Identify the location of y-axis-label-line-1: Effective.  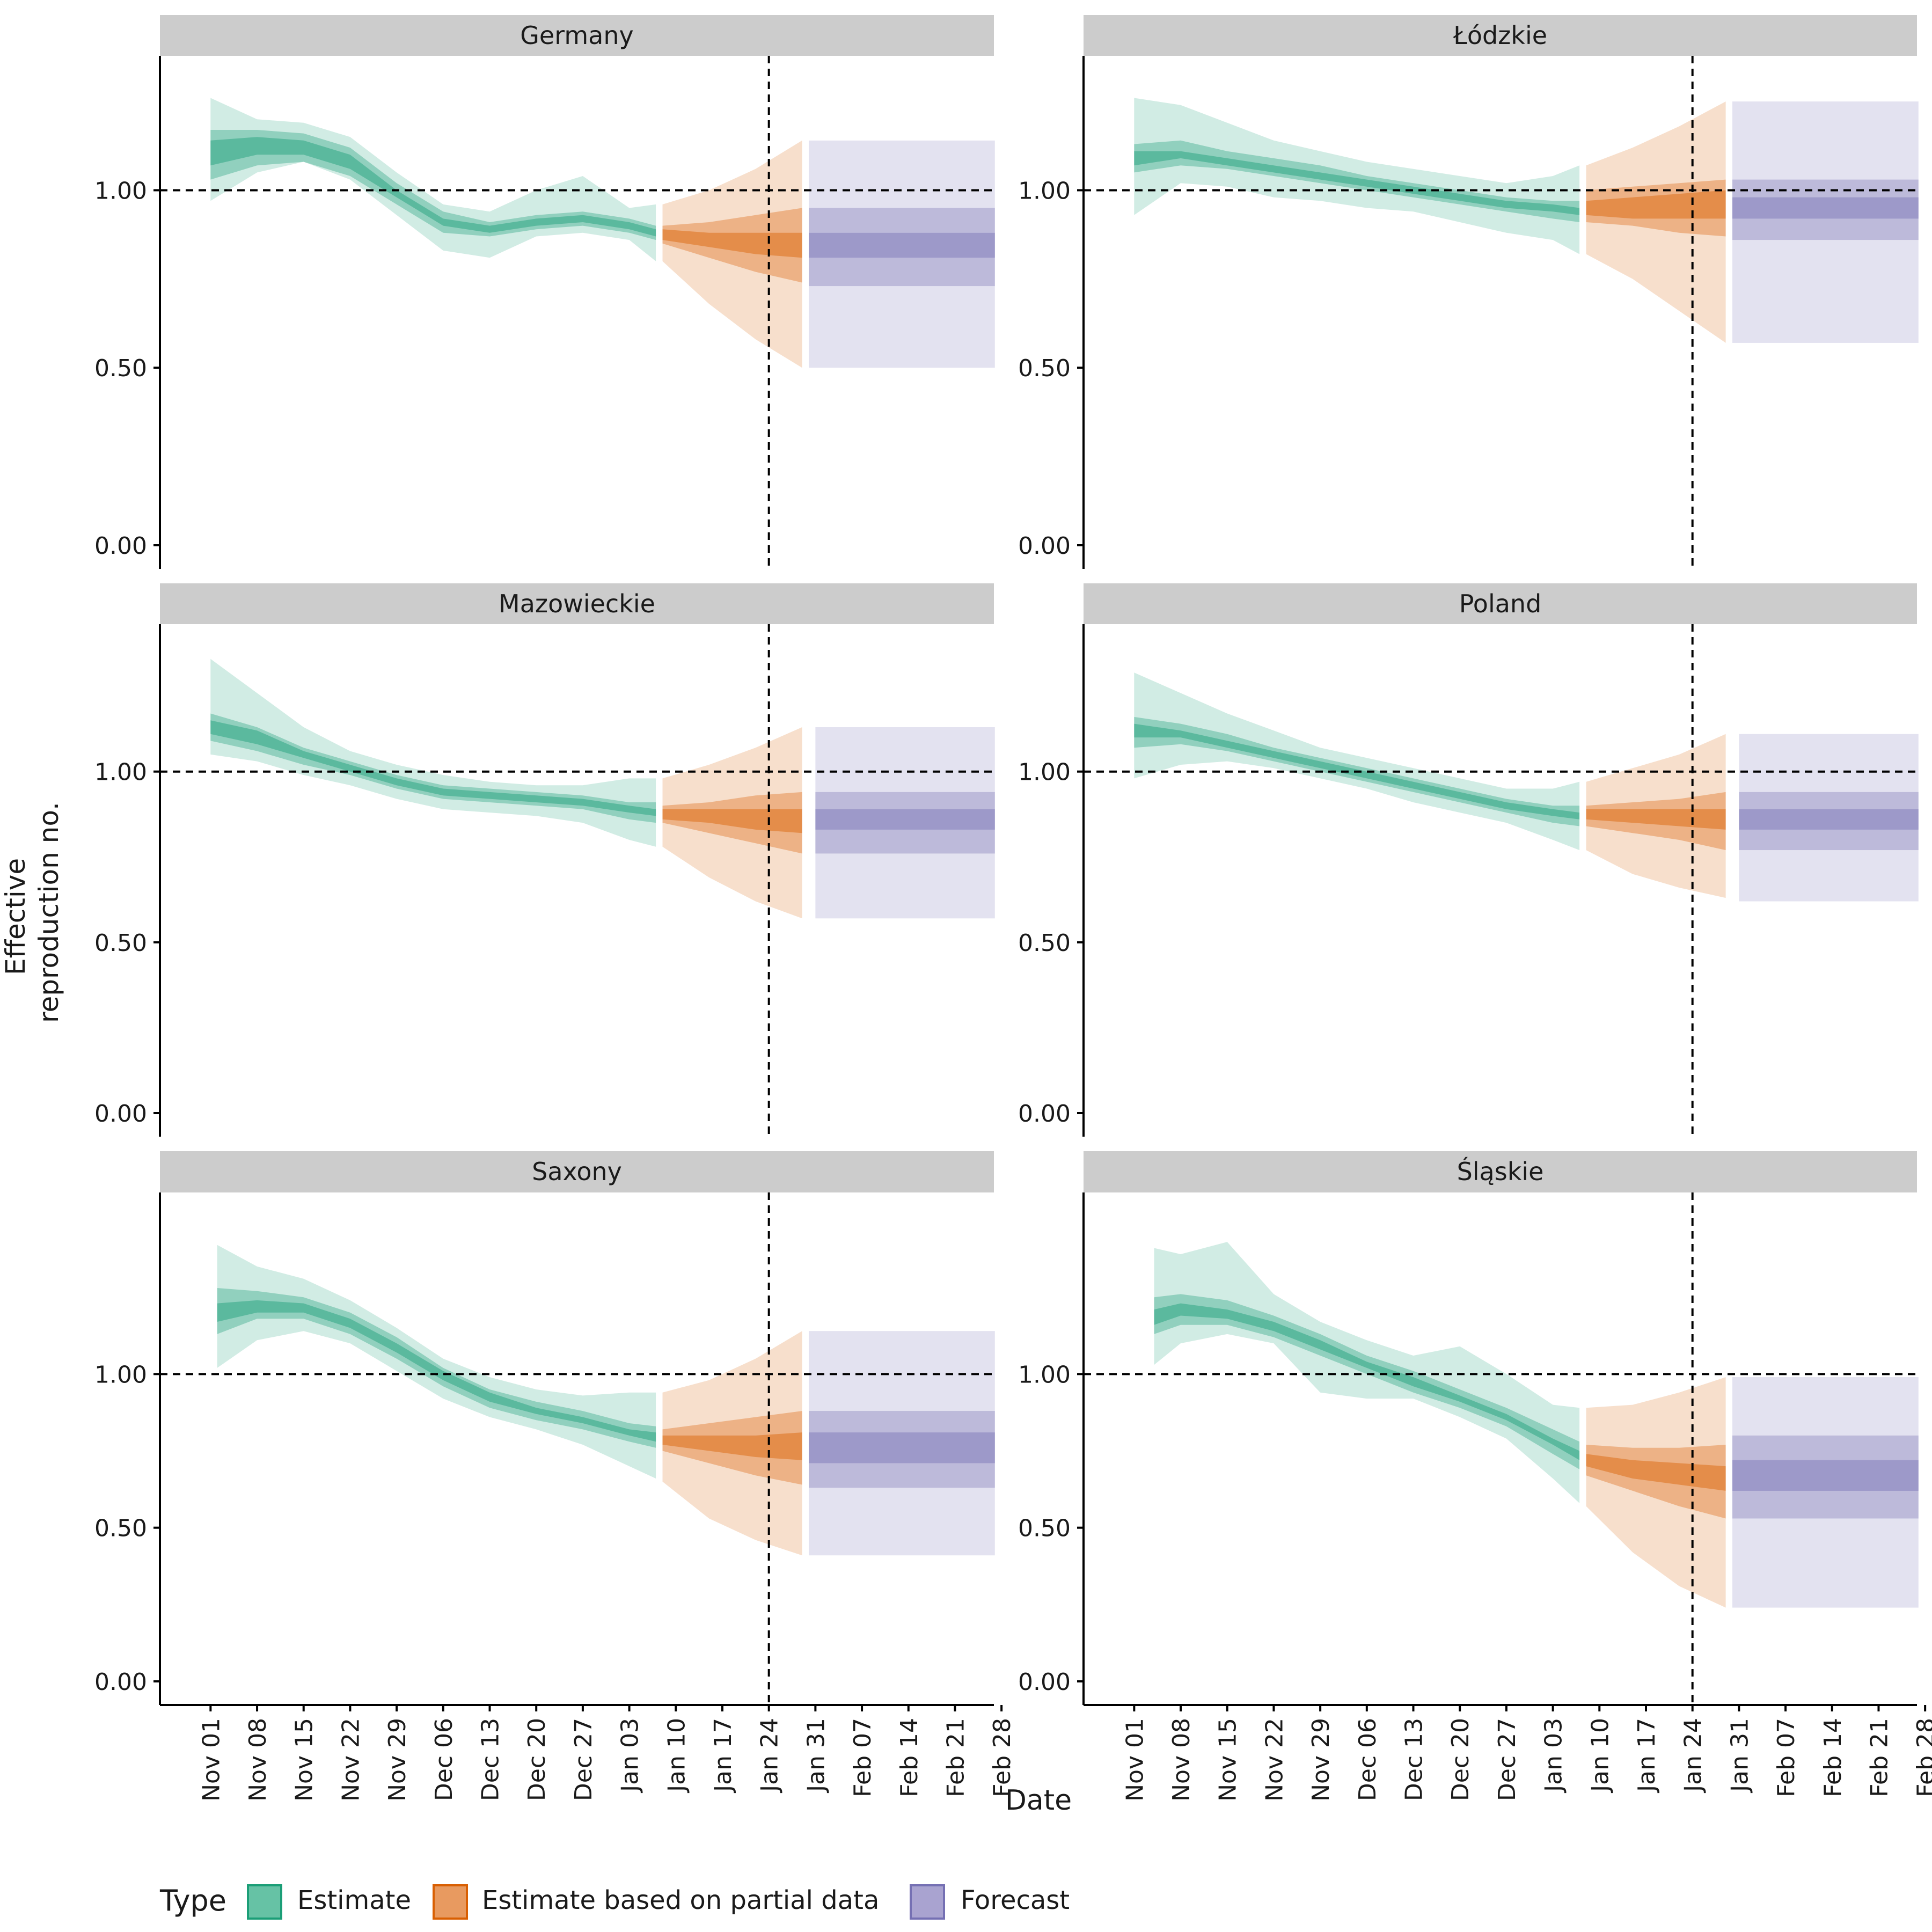
(15, 916).